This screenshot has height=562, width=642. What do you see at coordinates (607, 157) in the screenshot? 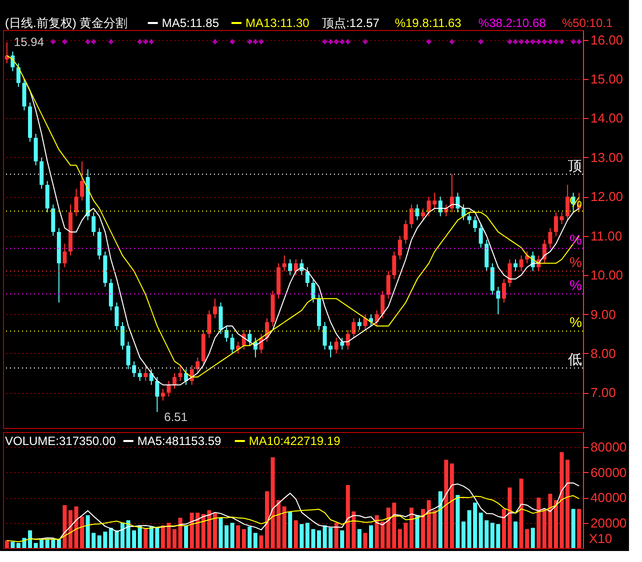
I see `y-tick-label: 13.00` at bounding box center [607, 157].